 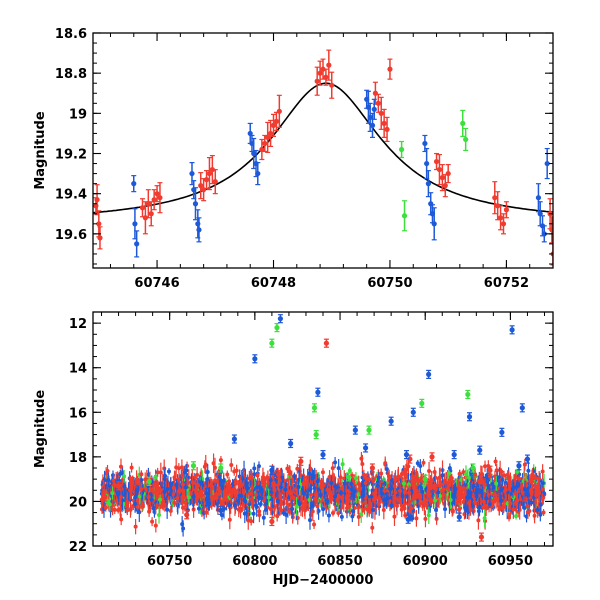 I want to click on dense-data-band, so click(x=323, y=494).